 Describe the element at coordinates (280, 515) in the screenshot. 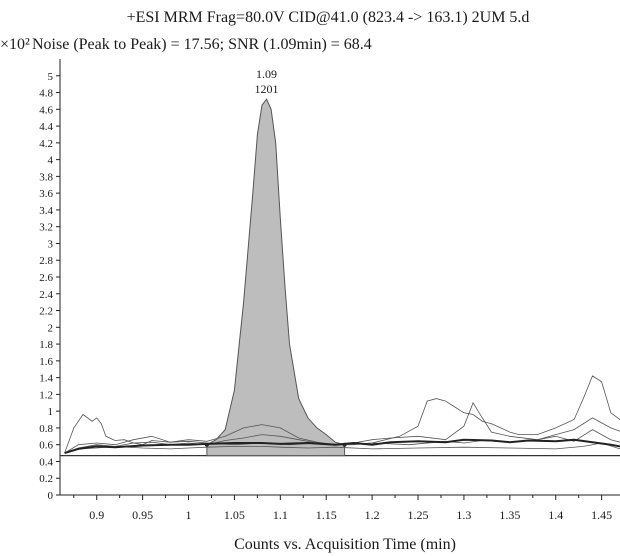

I see `x-tick-label: 1.1` at that location.